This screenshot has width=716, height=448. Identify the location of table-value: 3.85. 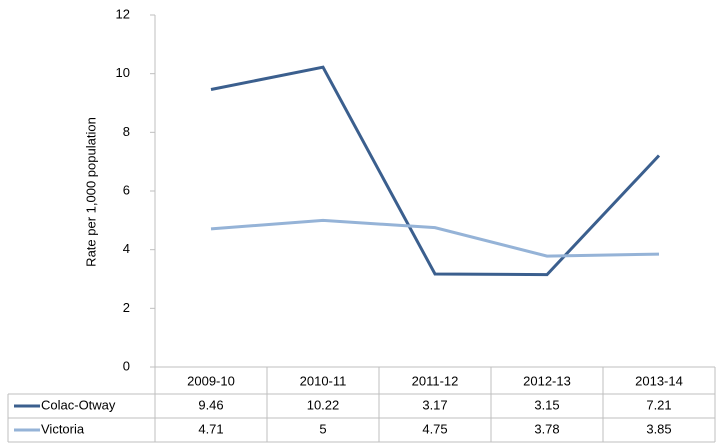
(658, 428).